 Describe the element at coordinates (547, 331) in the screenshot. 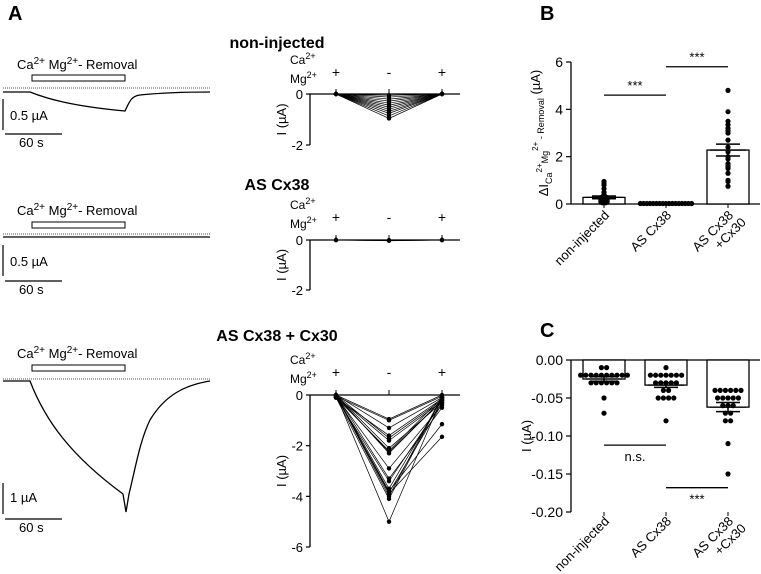

I see `panel-label-c: C` at that location.